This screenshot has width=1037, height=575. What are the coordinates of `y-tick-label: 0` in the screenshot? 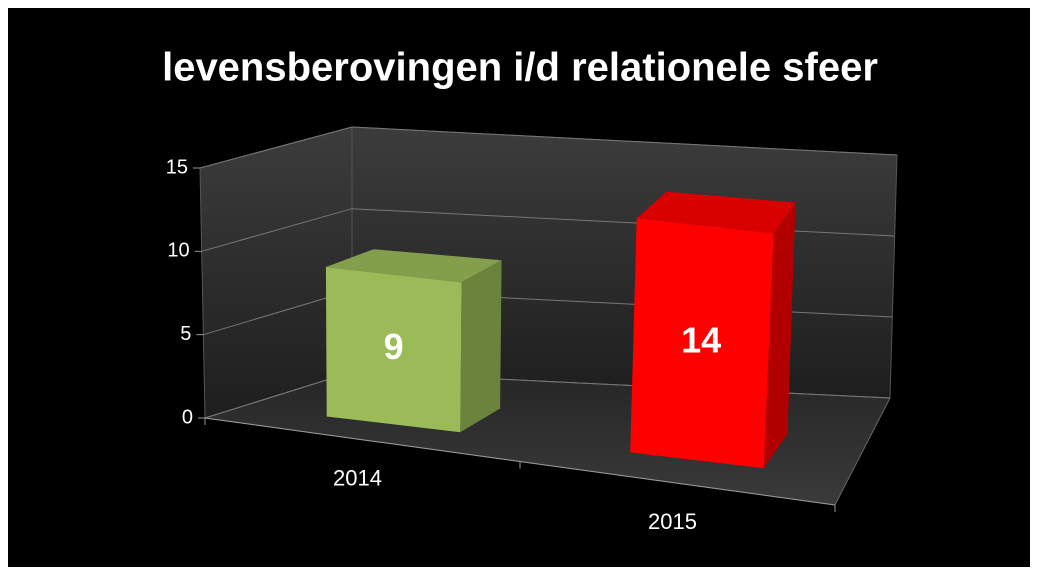 It's located at (187, 417).